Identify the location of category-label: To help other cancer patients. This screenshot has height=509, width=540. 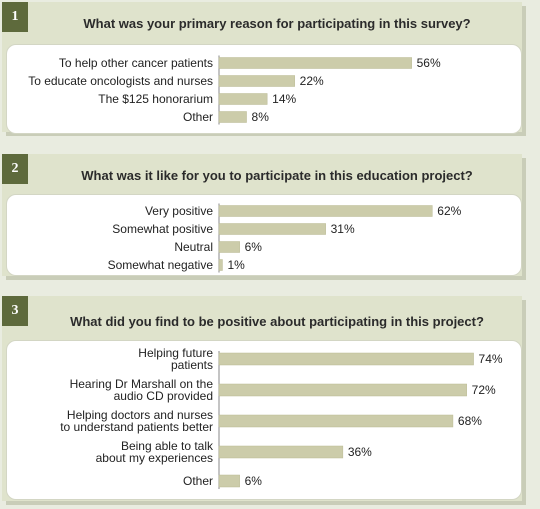
(136, 63).